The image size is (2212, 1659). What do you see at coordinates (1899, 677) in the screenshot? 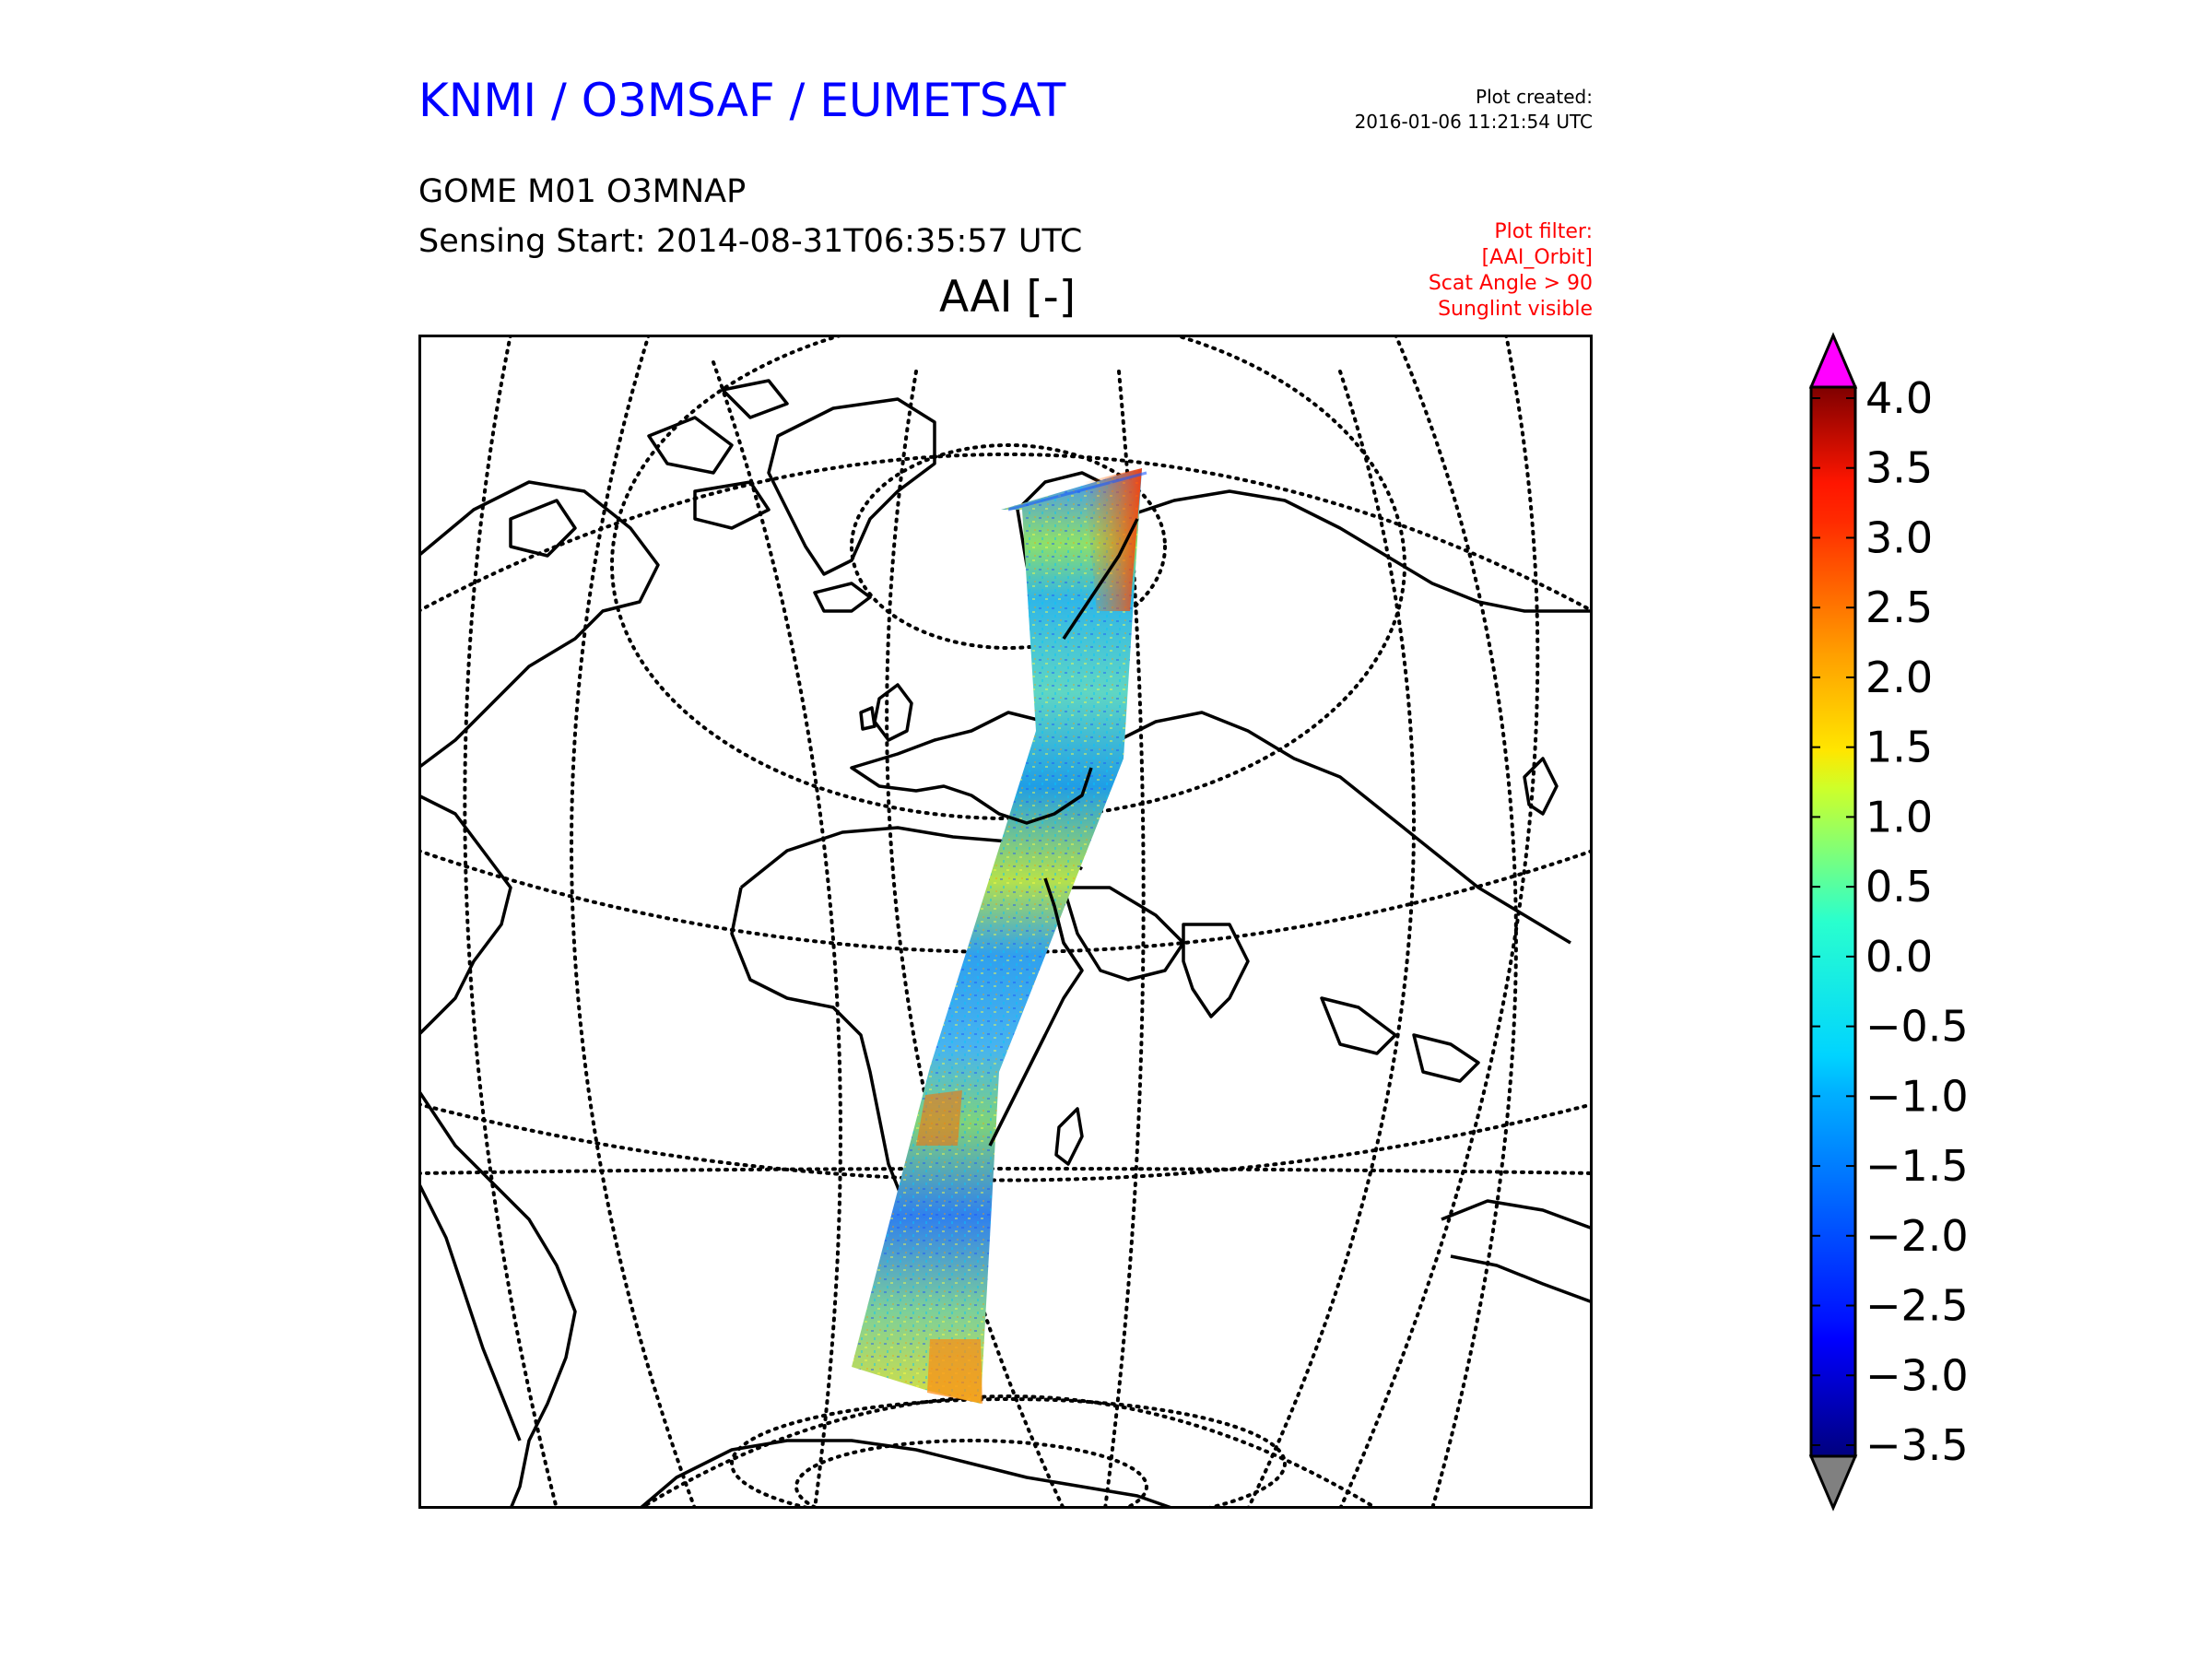
I see `colorbar-tick-label: 2.0` at bounding box center [1899, 677].